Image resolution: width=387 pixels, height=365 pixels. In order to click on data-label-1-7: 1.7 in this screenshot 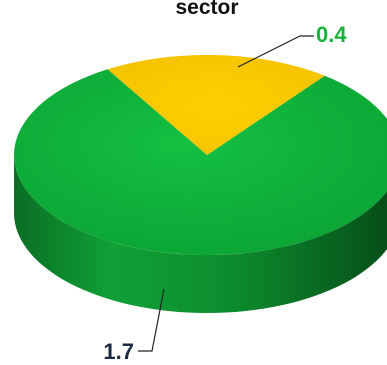, I will do `click(118, 349)`.